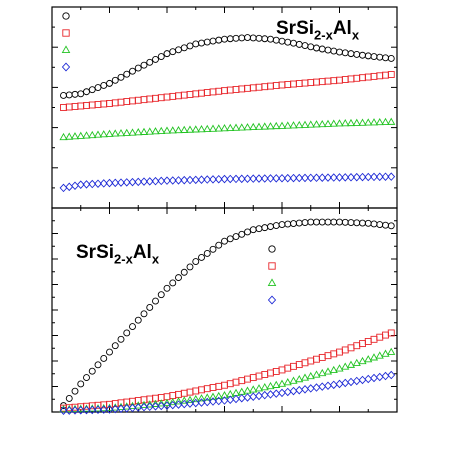  What do you see at coordinates (227, 392) in the screenshot?
I see `series-diamond` at bounding box center [227, 392].